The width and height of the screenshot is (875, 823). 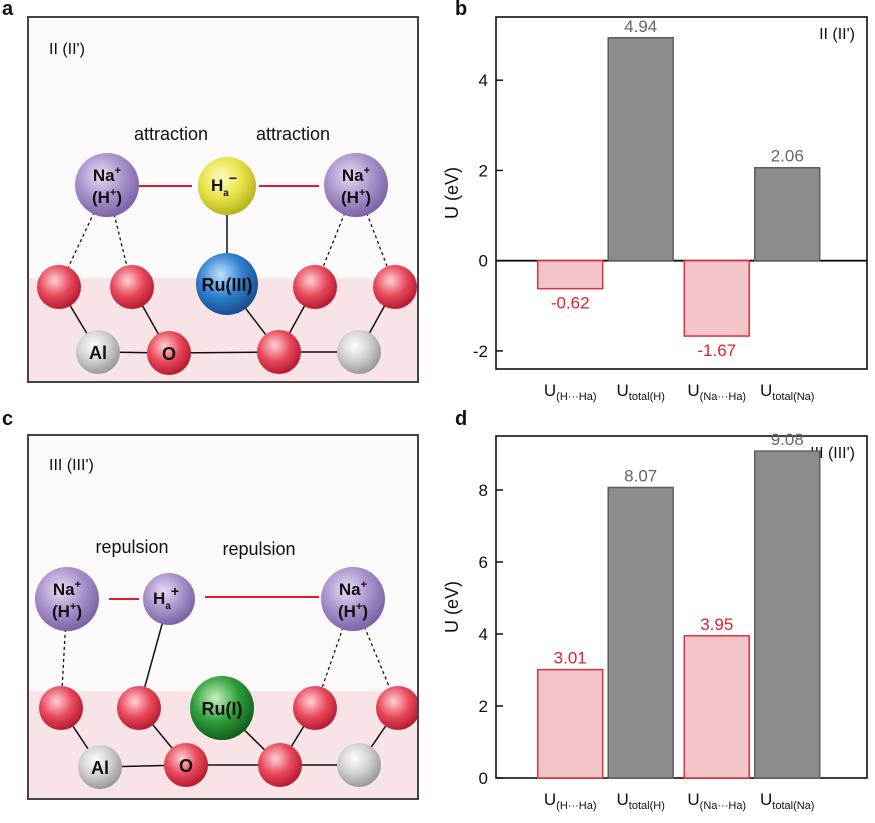 I want to click on panel-letter-b: b, so click(x=461, y=10).